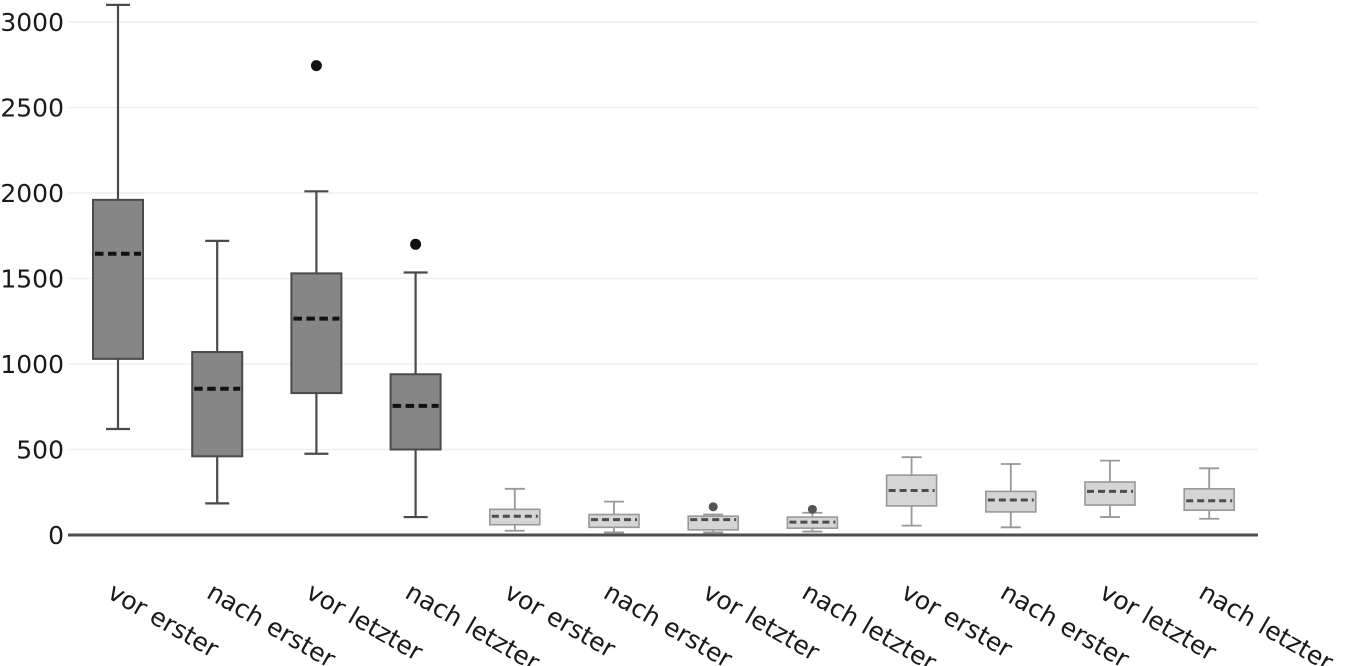  What do you see at coordinates (32, 364) in the screenshot?
I see `y-tick-label: 1000` at bounding box center [32, 364].